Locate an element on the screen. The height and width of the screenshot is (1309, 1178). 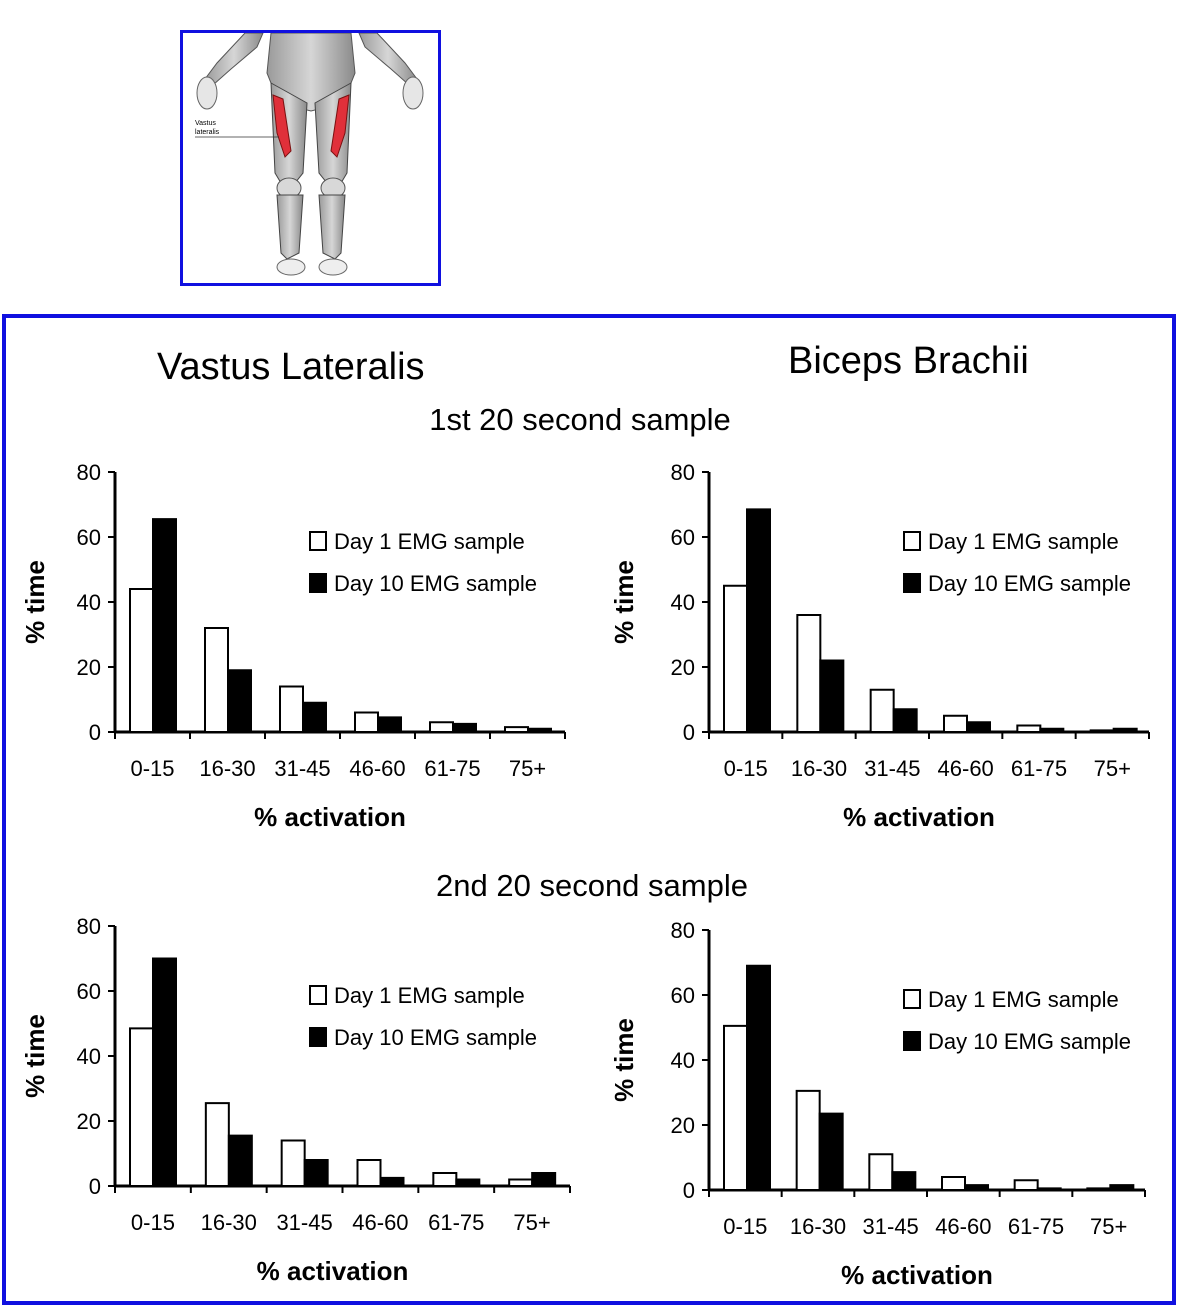
leg-muscle-drawing: Vastus lateralis is located at coordinates (309, 154).